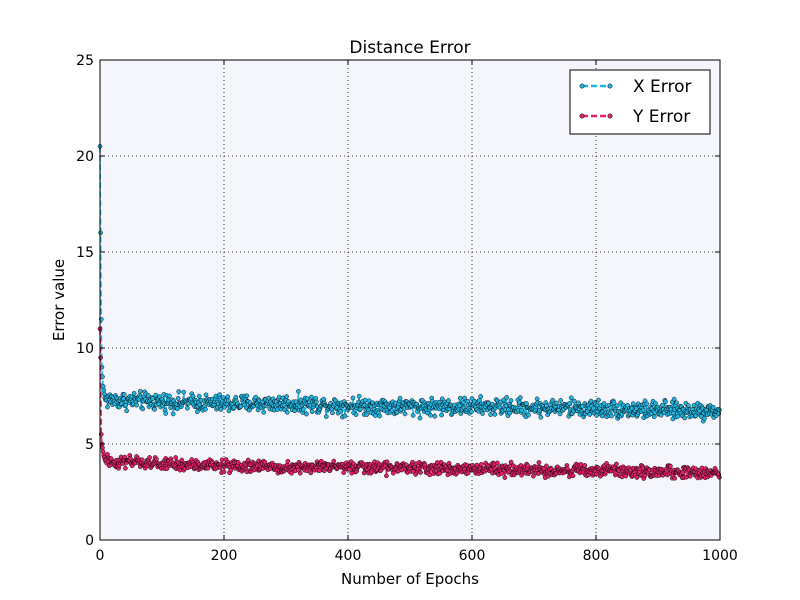 This screenshot has height=600, width=800. Describe the element at coordinates (85, 157) in the screenshot. I see `y-tick-label: 20` at that location.